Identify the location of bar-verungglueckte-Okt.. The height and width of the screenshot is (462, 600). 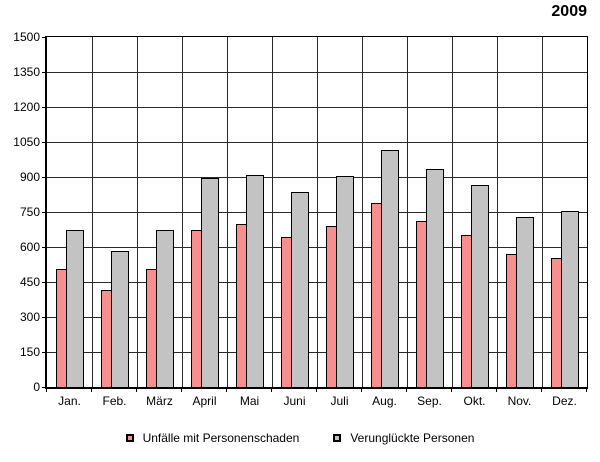
(480, 286).